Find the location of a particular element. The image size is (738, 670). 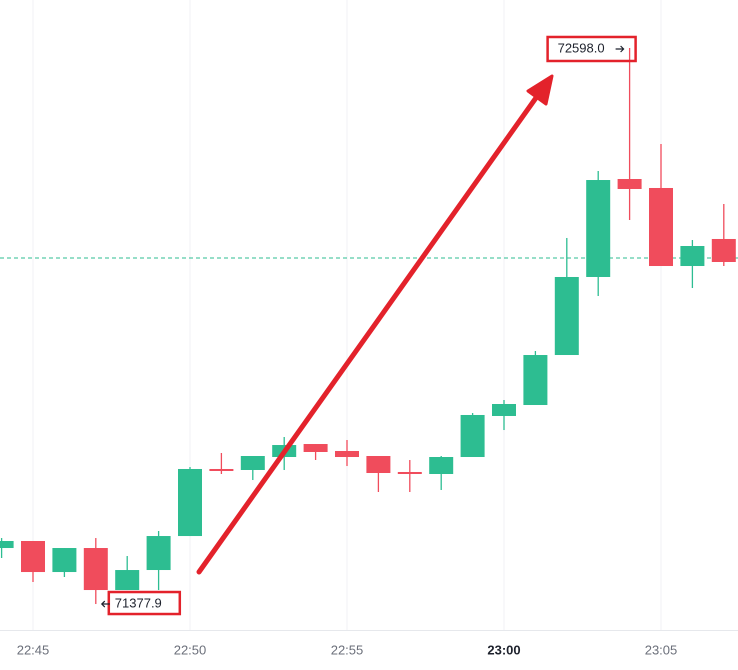

x-tick-label: 22:45 is located at coordinates (33, 649).